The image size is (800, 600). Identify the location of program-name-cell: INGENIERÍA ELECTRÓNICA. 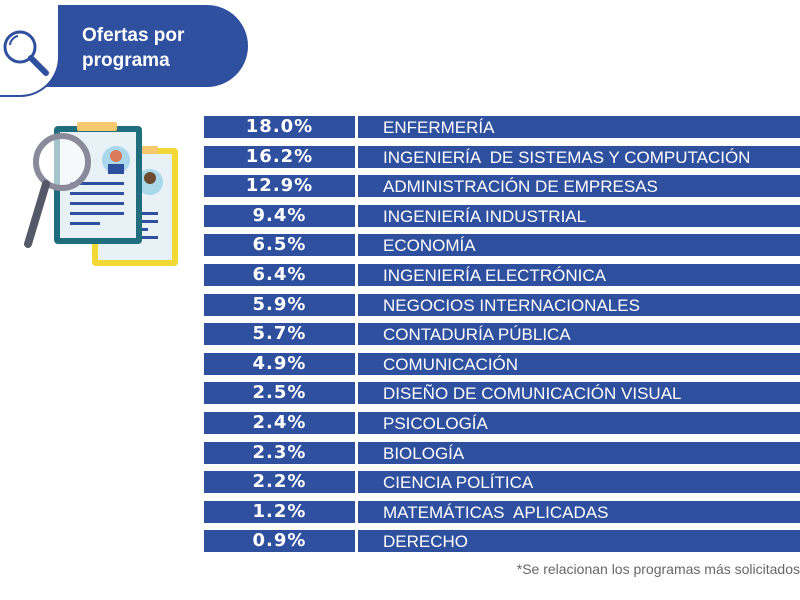
(579, 274).